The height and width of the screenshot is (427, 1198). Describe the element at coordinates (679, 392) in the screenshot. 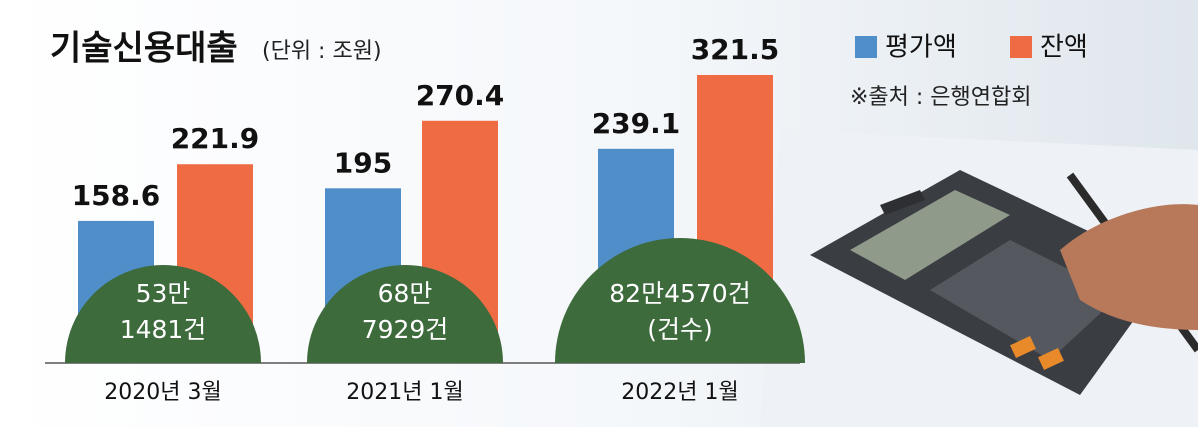

I see `x-tick-label: 2022년 1월` at that location.